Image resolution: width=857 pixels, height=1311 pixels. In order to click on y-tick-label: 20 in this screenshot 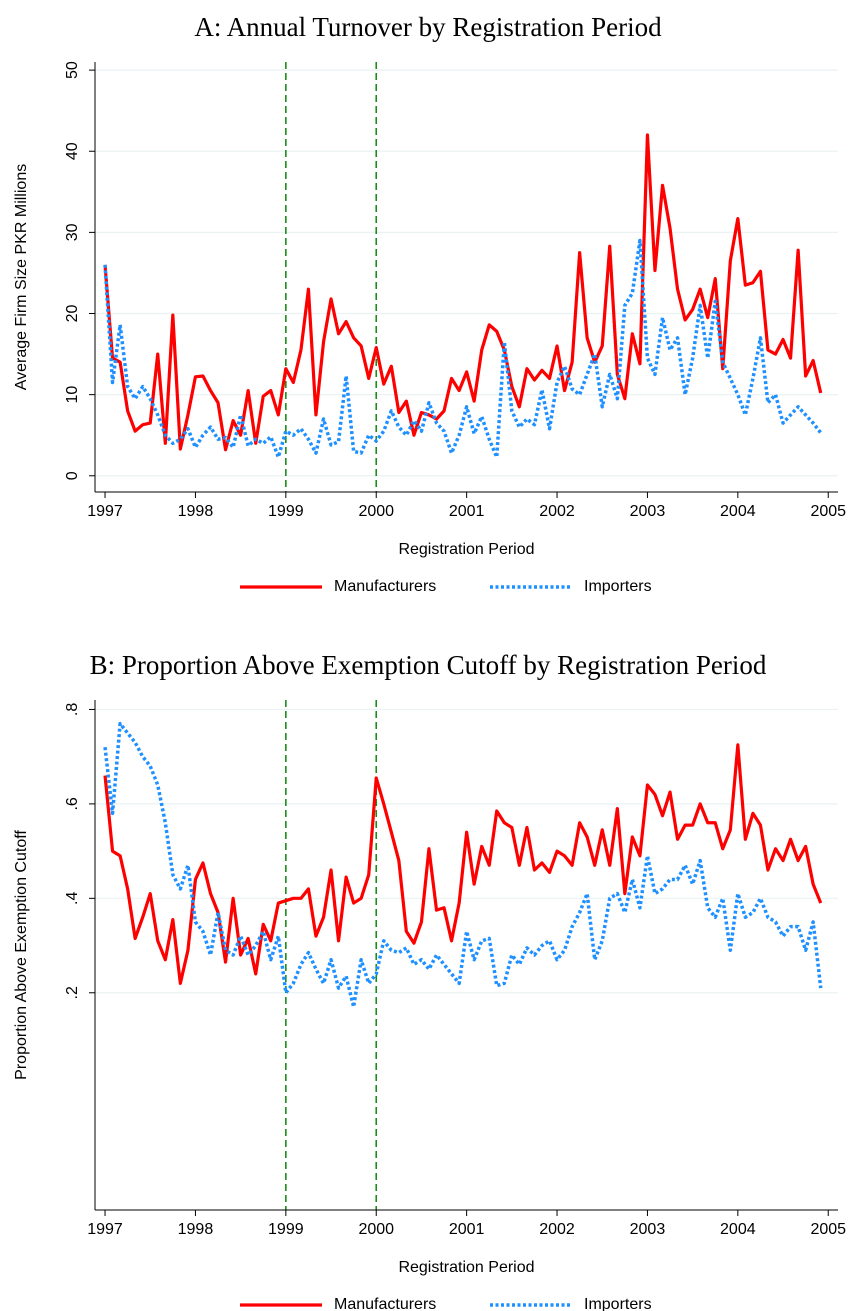, I will do `click(72, 314)`.